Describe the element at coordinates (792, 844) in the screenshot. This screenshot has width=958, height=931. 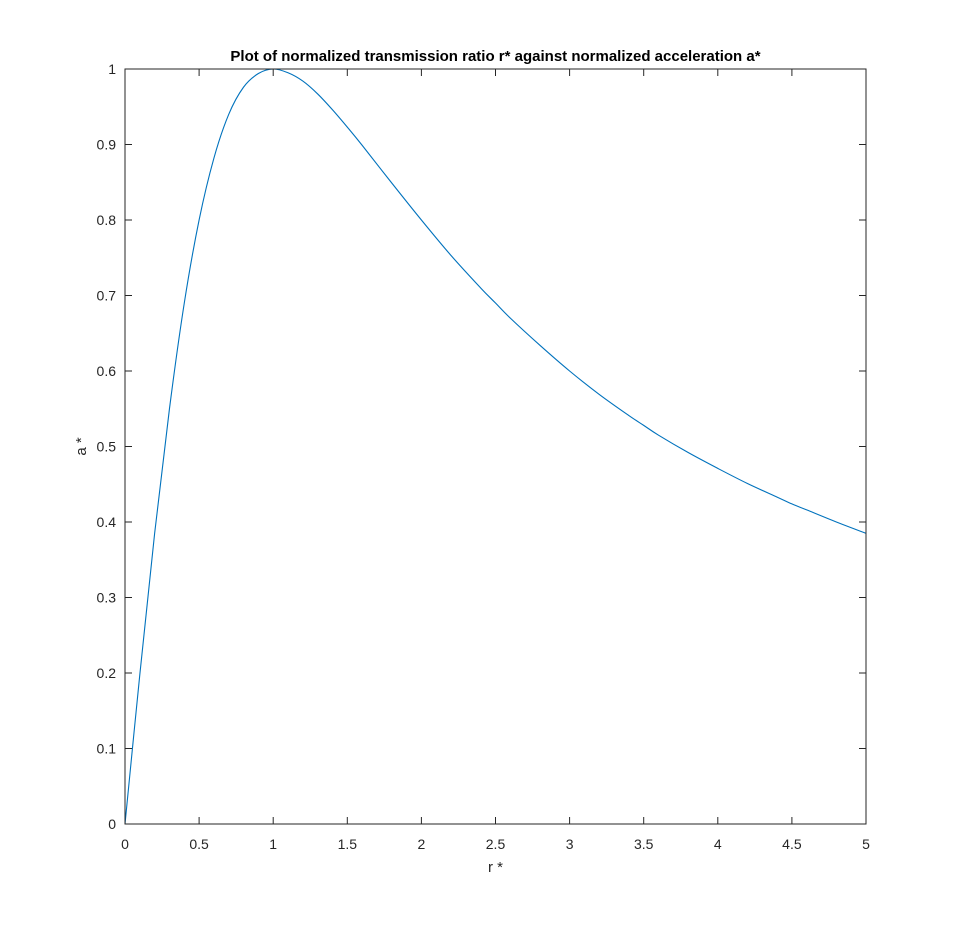
I see `x-tick-label: 4.5` at that location.